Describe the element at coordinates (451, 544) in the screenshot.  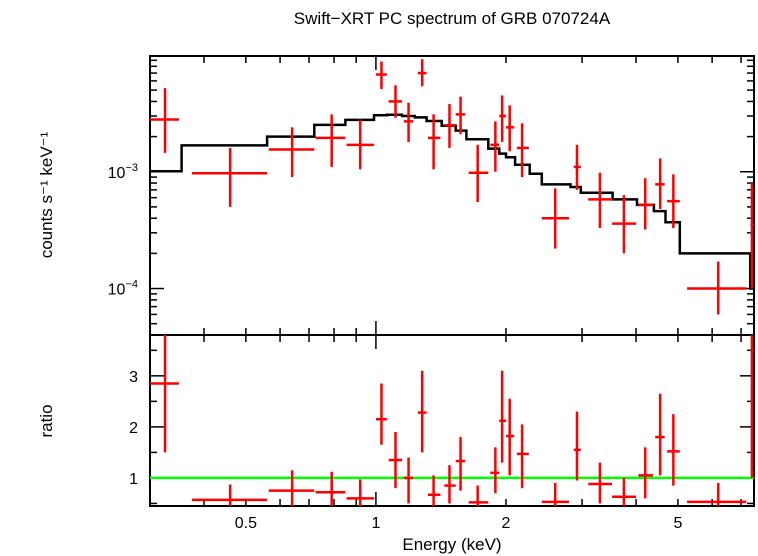
I see `x-axis-label: Energy (keV)` at that location.